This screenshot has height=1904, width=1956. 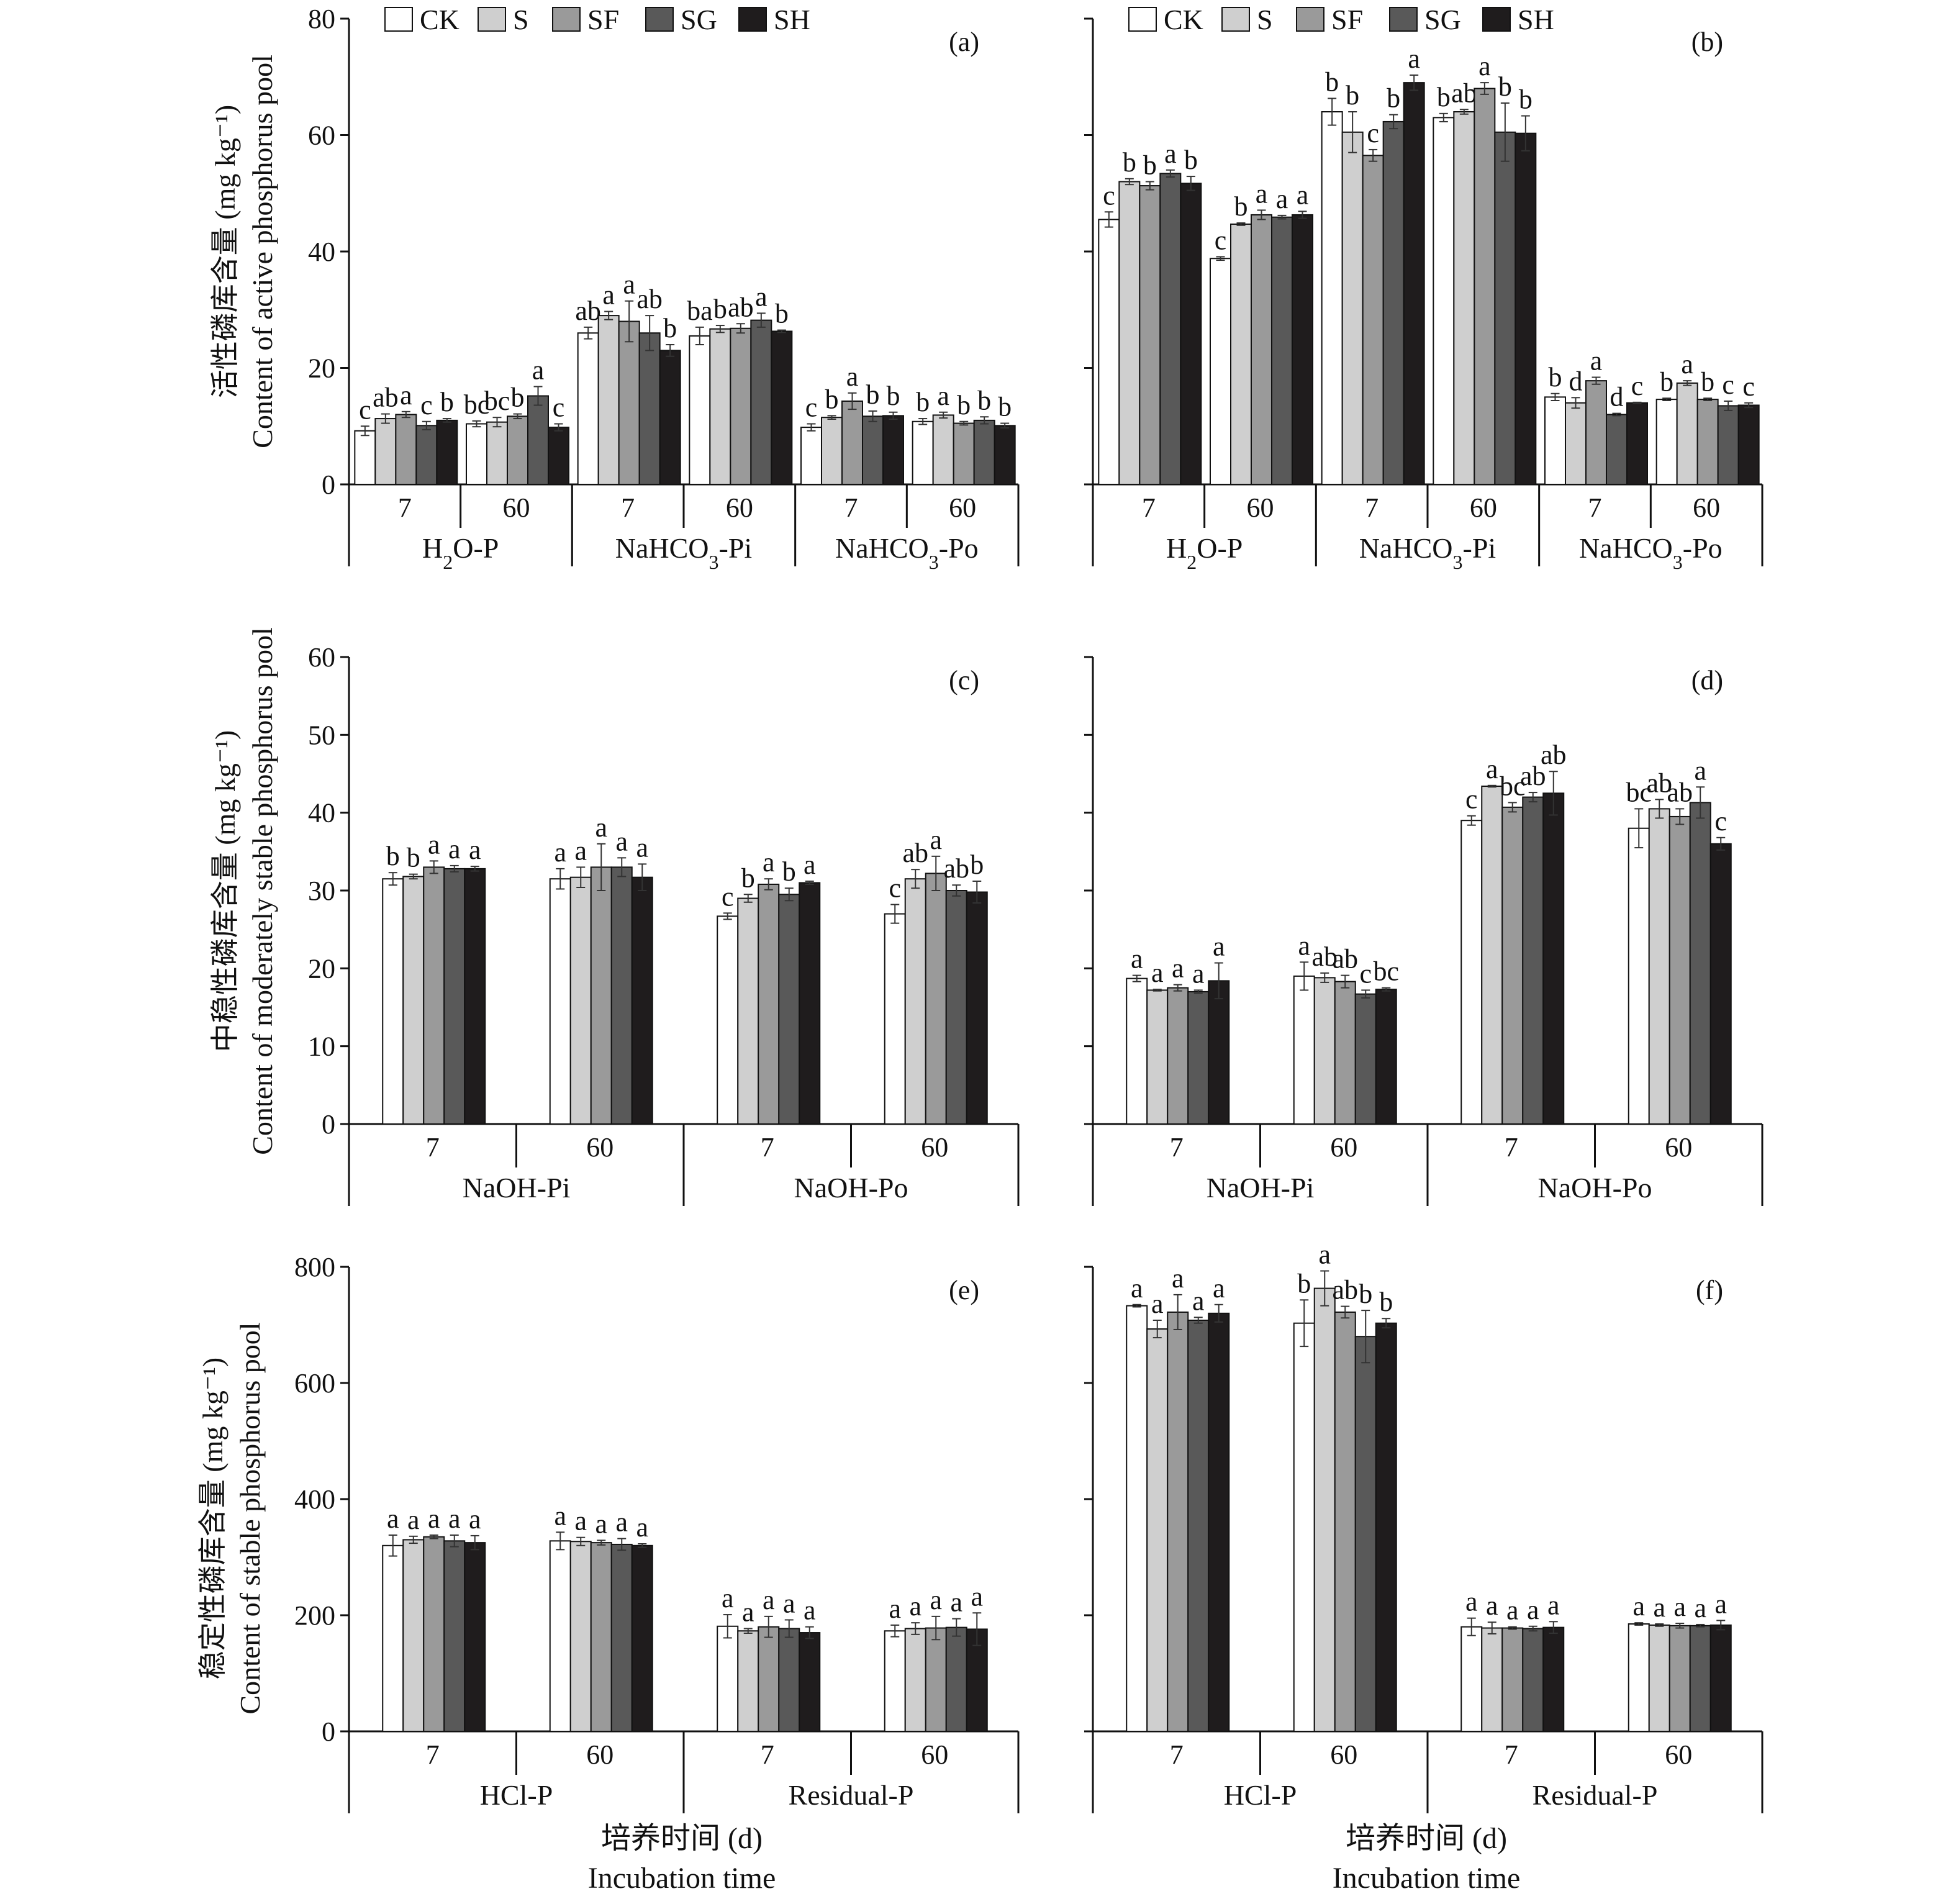 What do you see at coordinates (1496, 19) in the screenshot?
I see `legend-swatch-sh` at bounding box center [1496, 19].